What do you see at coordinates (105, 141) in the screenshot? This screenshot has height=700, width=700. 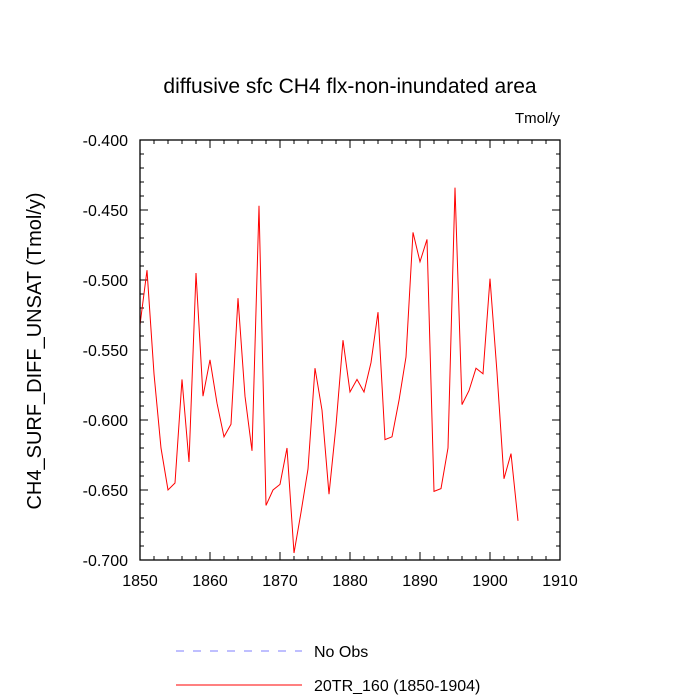 I see `y-tick-label: -0.400` at bounding box center [105, 141].